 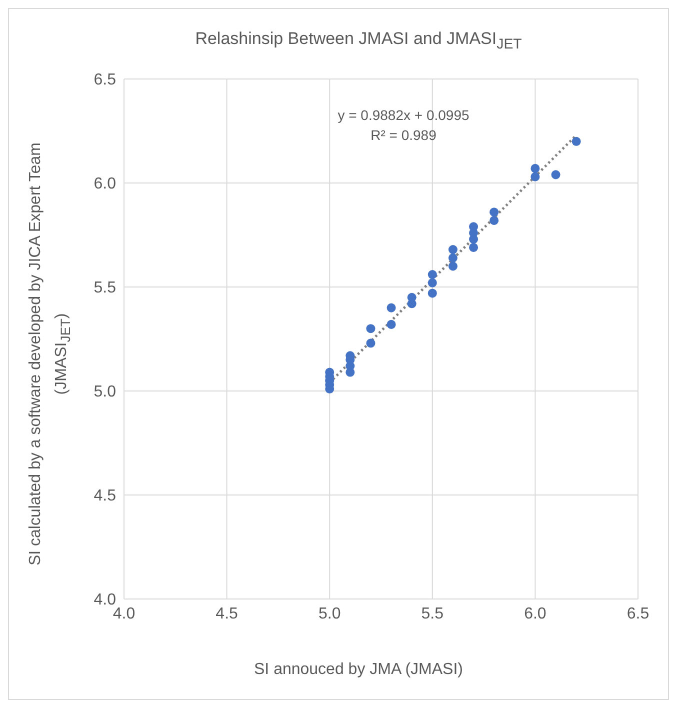 I want to click on y-tick-label: 5.0, so click(x=105, y=392).